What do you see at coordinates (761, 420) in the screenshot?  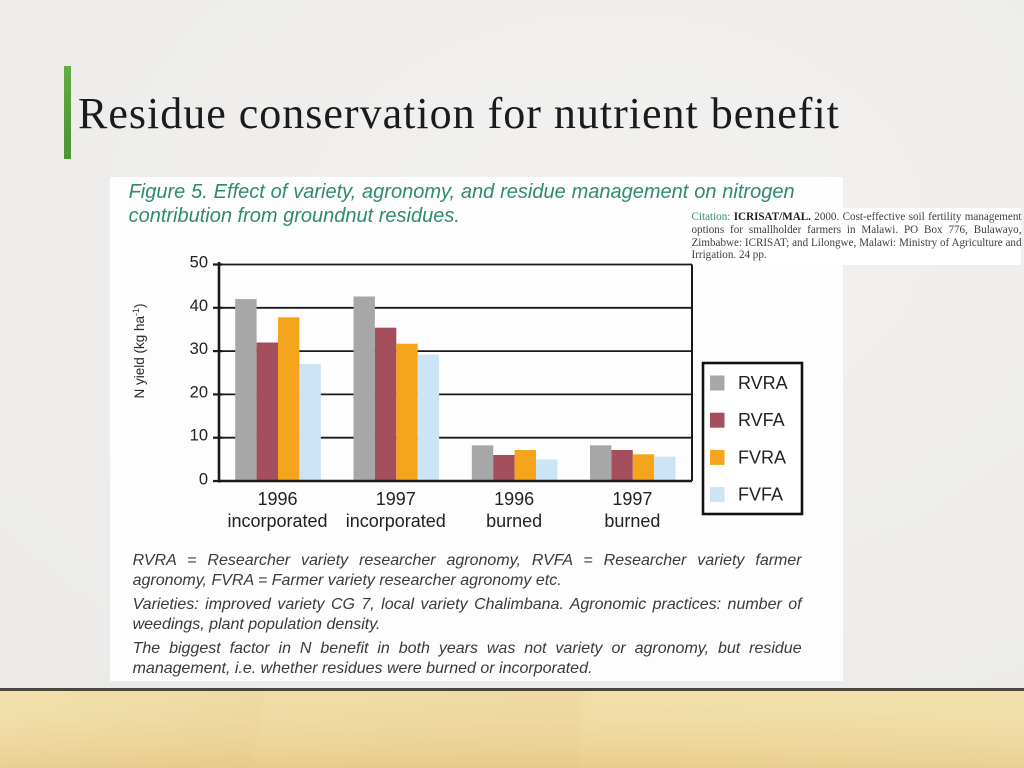 I see `svg-text: RVFA` at bounding box center [761, 420].